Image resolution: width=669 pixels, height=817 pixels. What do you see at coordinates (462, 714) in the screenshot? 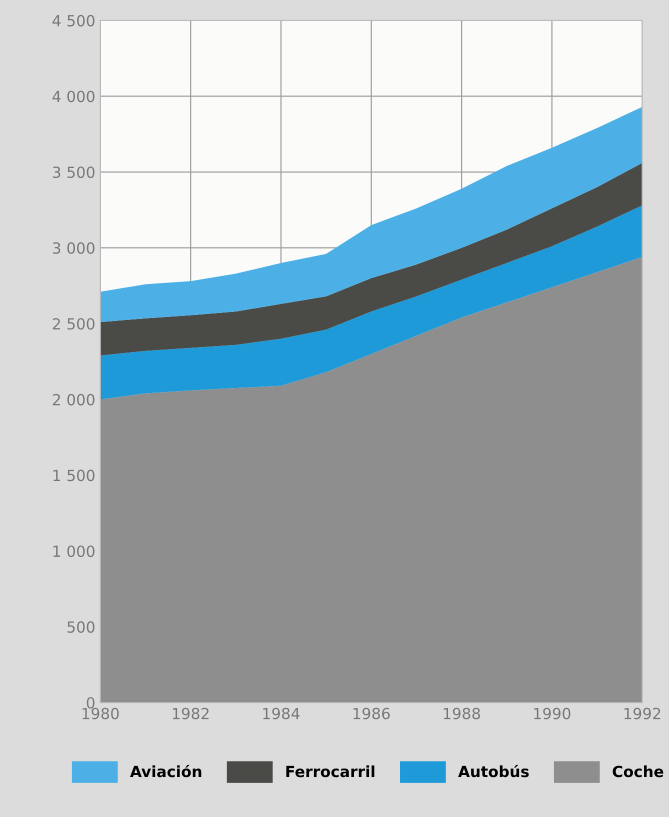
I see `x-tick-label: 1988` at bounding box center [462, 714].